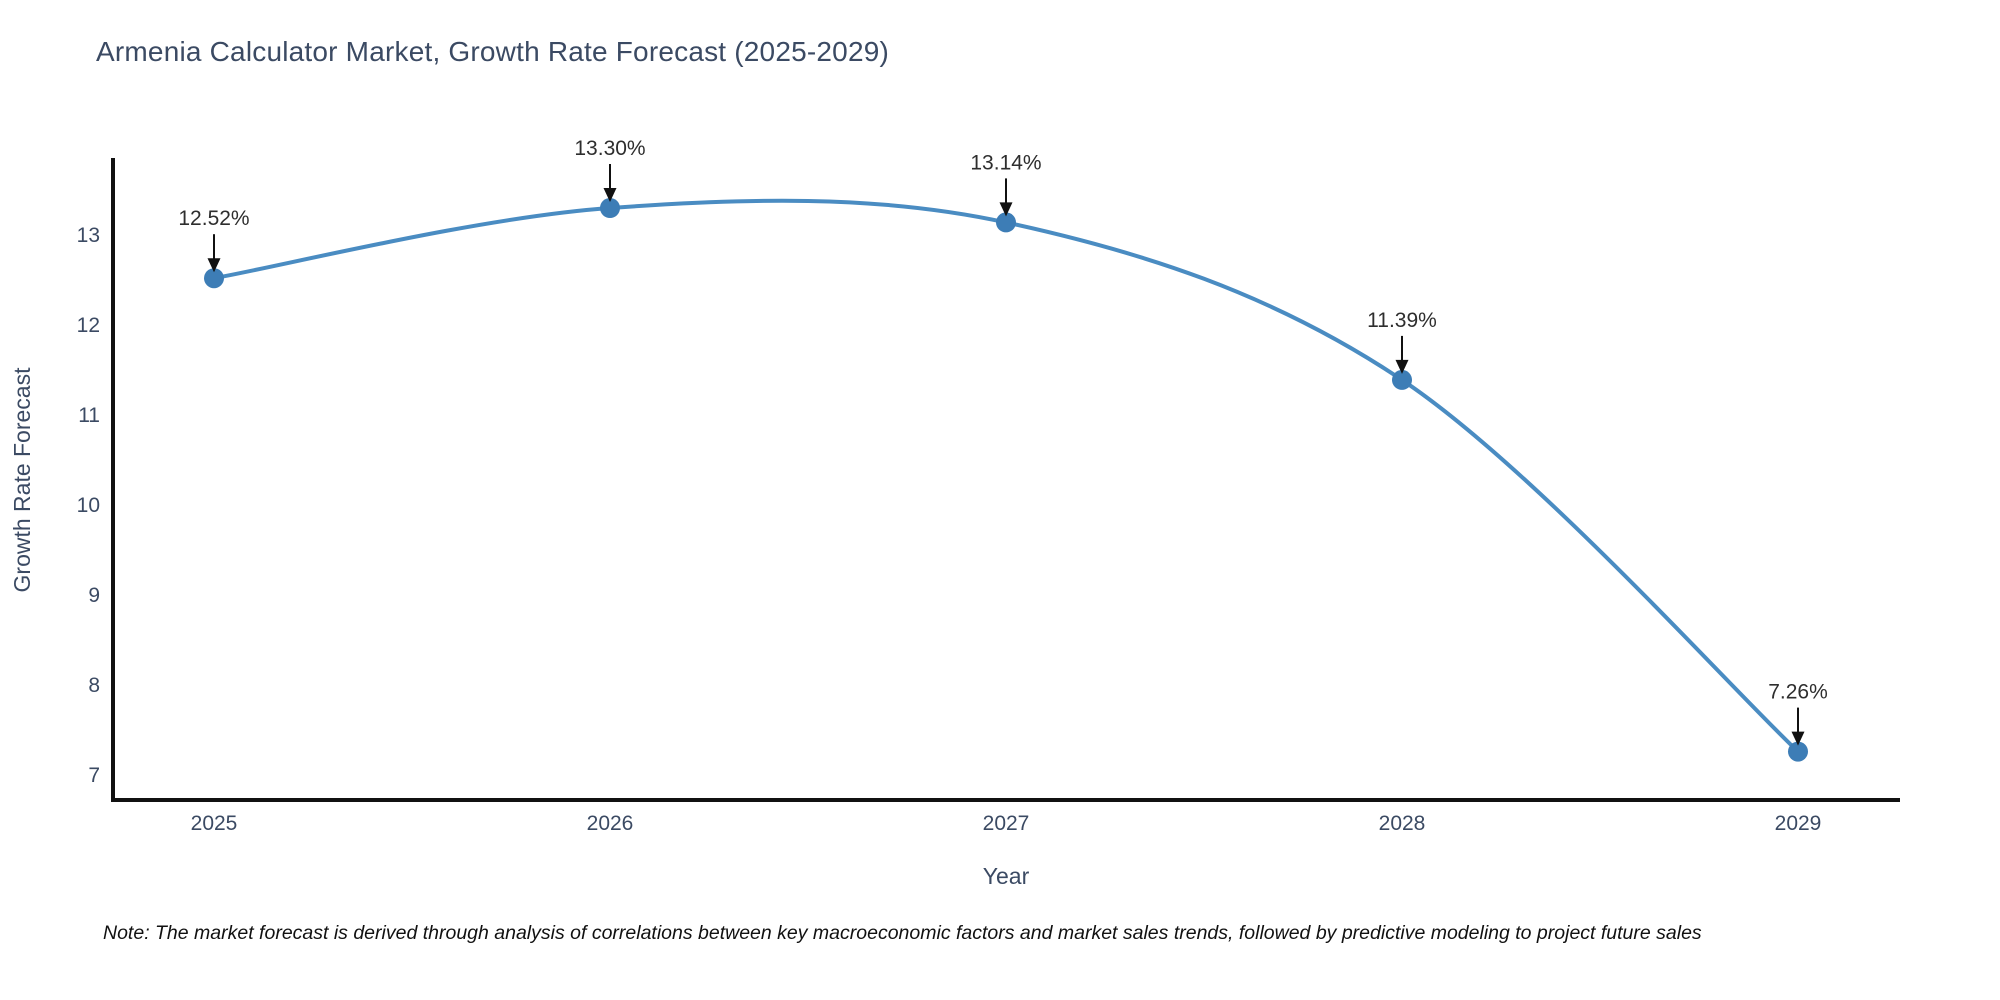 The width and height of the screenshot is (2000, 1000). I want to click on annotation-arrow-head-2027, so click(1006, 209).